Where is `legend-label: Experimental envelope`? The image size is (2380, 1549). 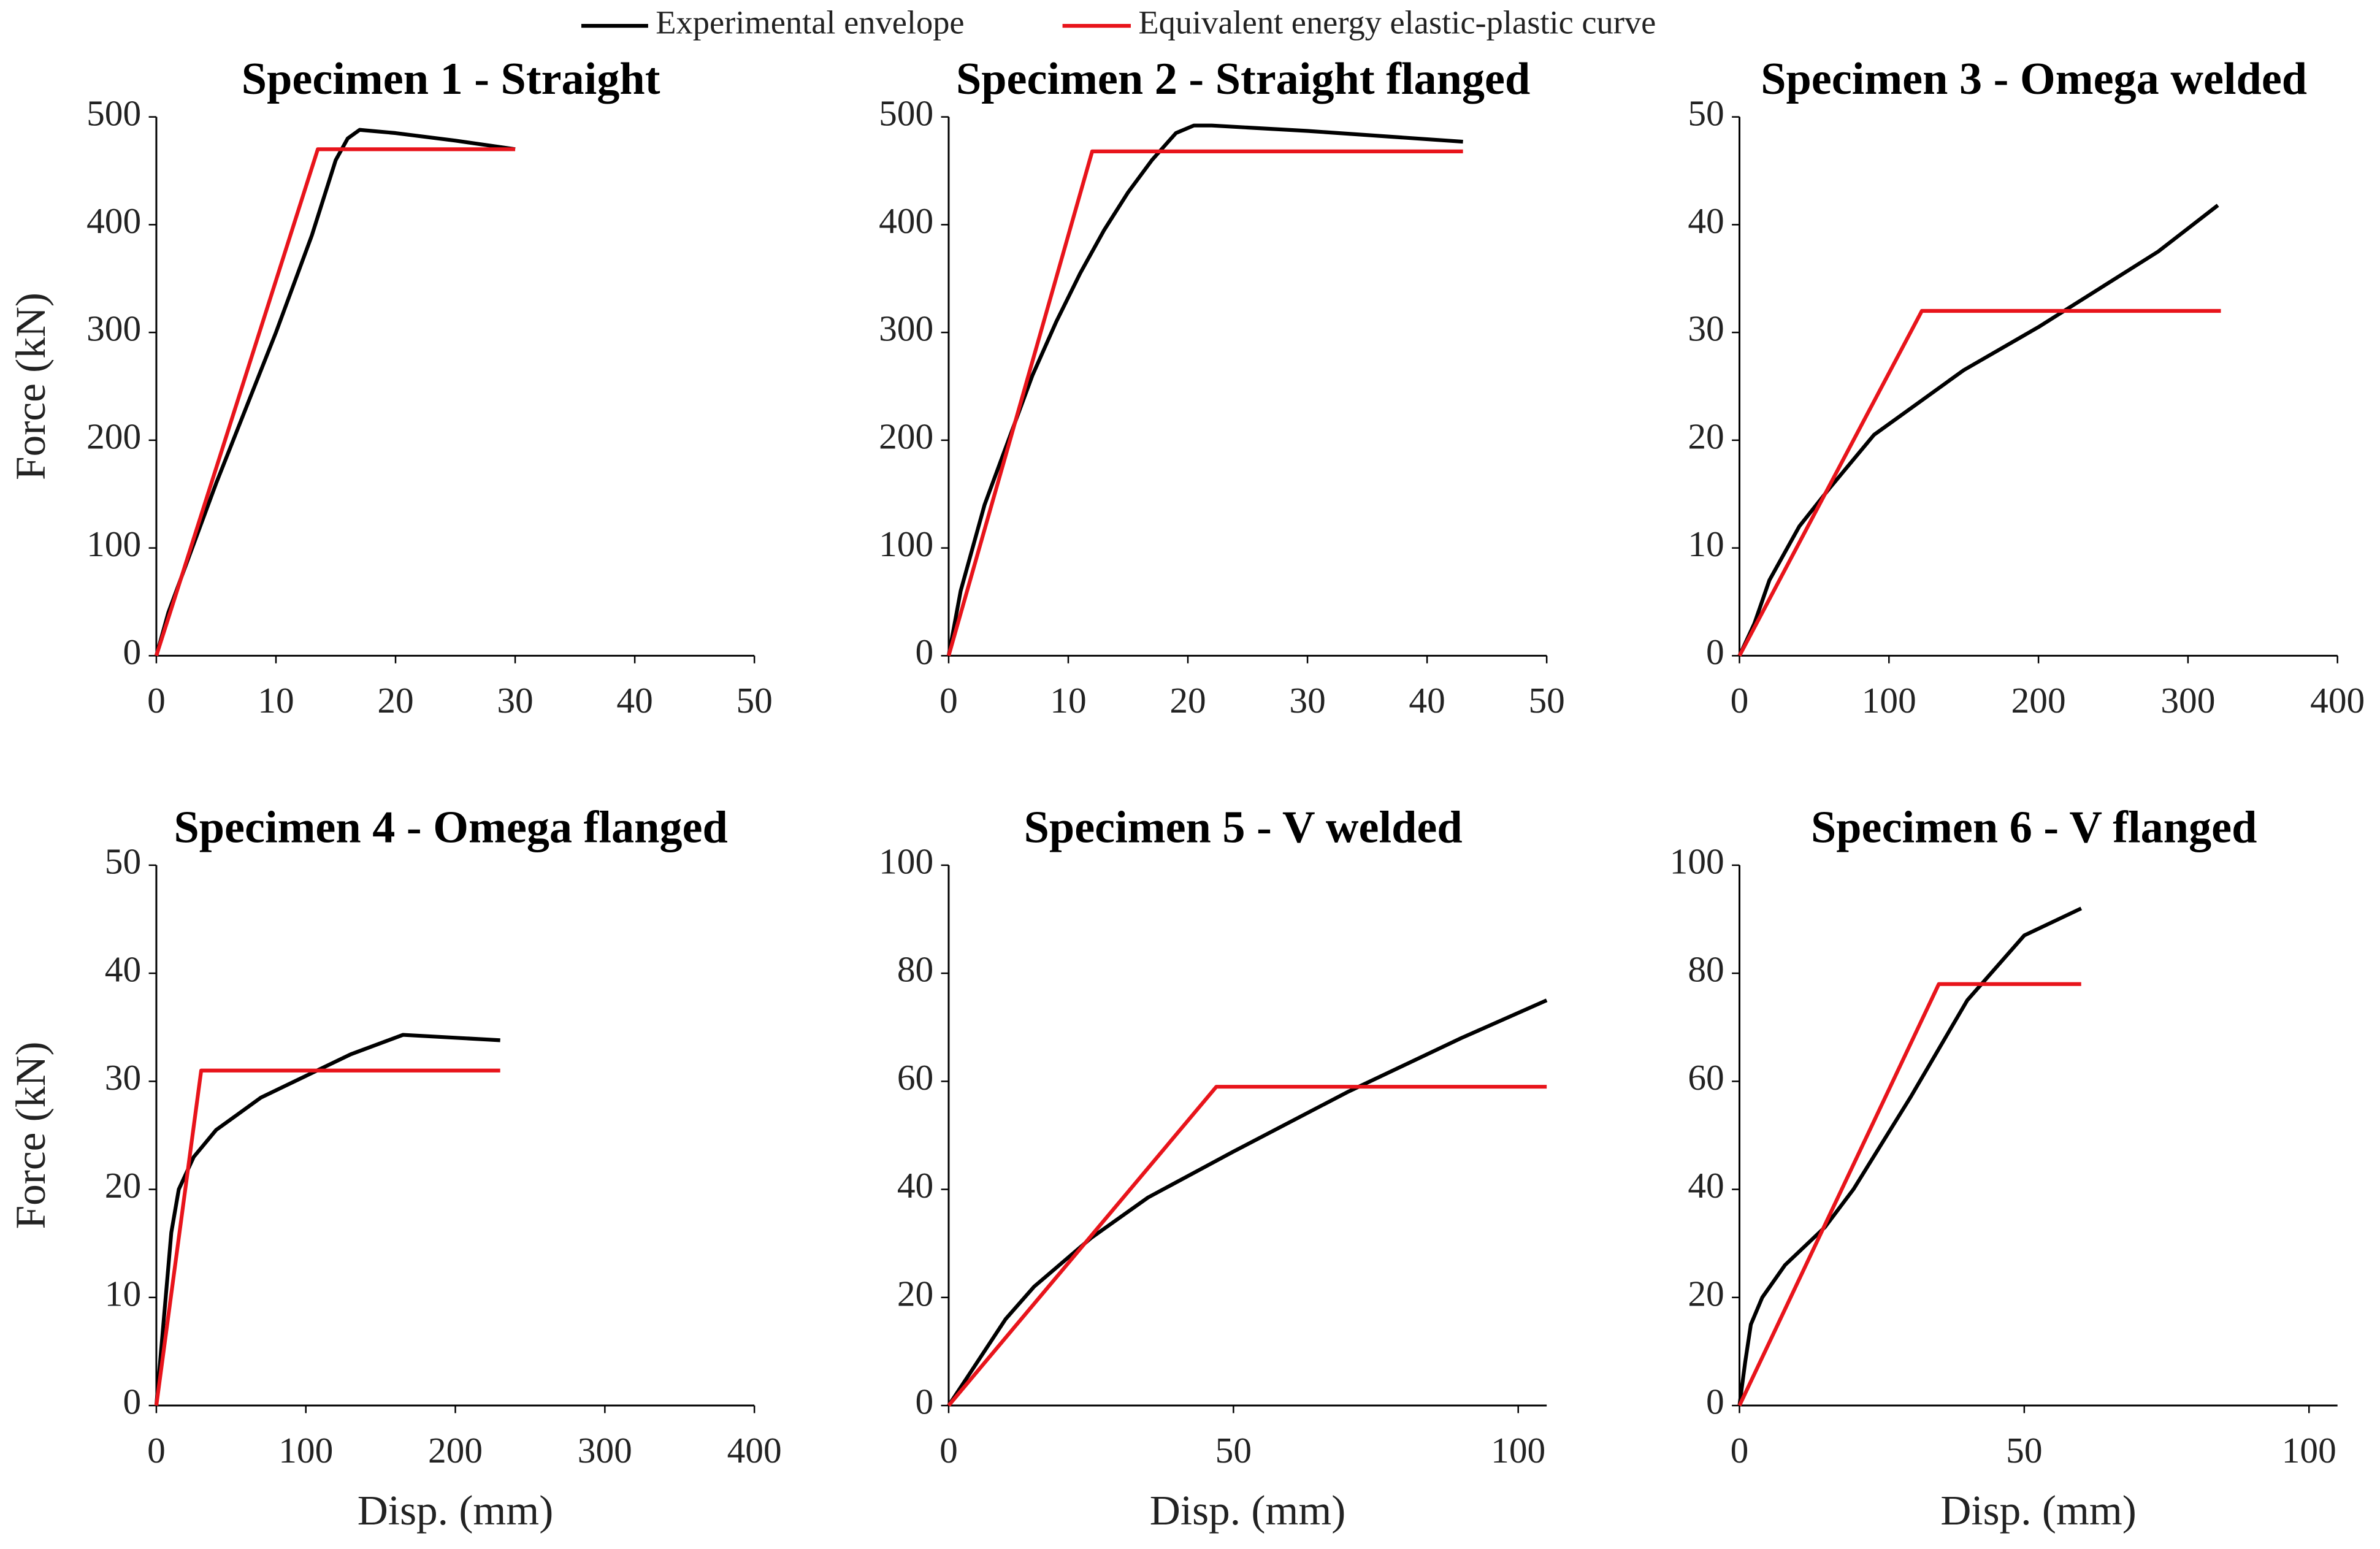 legend-label: Experimental envelope is located at coordinates (810, 23).